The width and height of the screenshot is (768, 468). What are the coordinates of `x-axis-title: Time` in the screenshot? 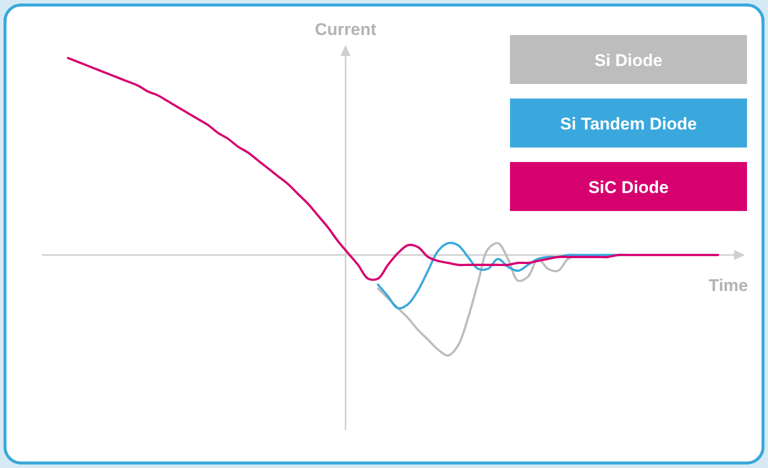 It's located at (728, 285).